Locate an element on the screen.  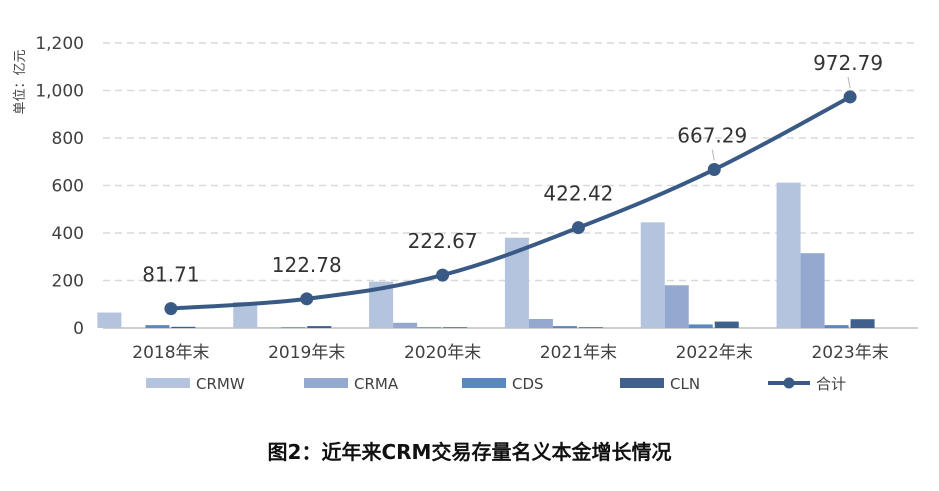
legend-label: CRMA is located at coordinates (376, 384).